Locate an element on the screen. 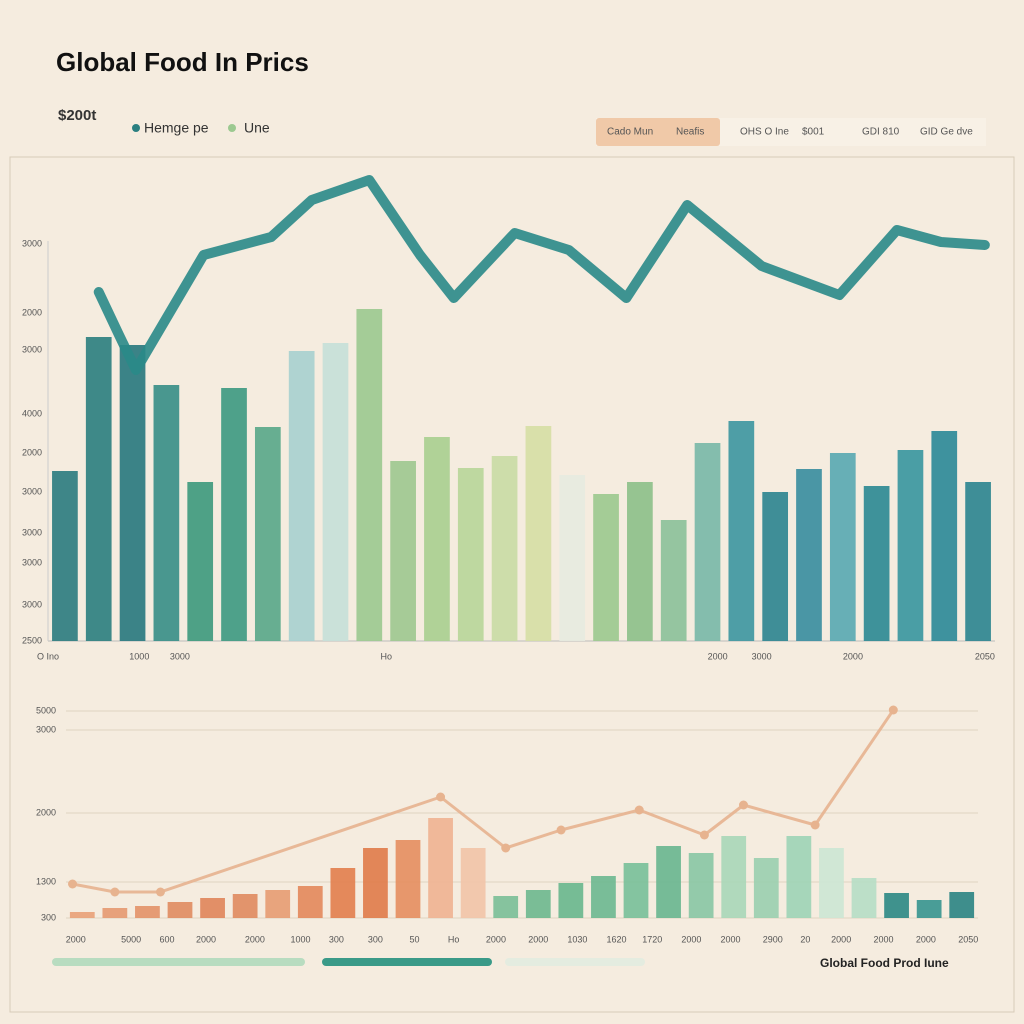 The width and height of the screenshot is (1024, 1024). subtitle: $200t is located at coordinates (77, 115).